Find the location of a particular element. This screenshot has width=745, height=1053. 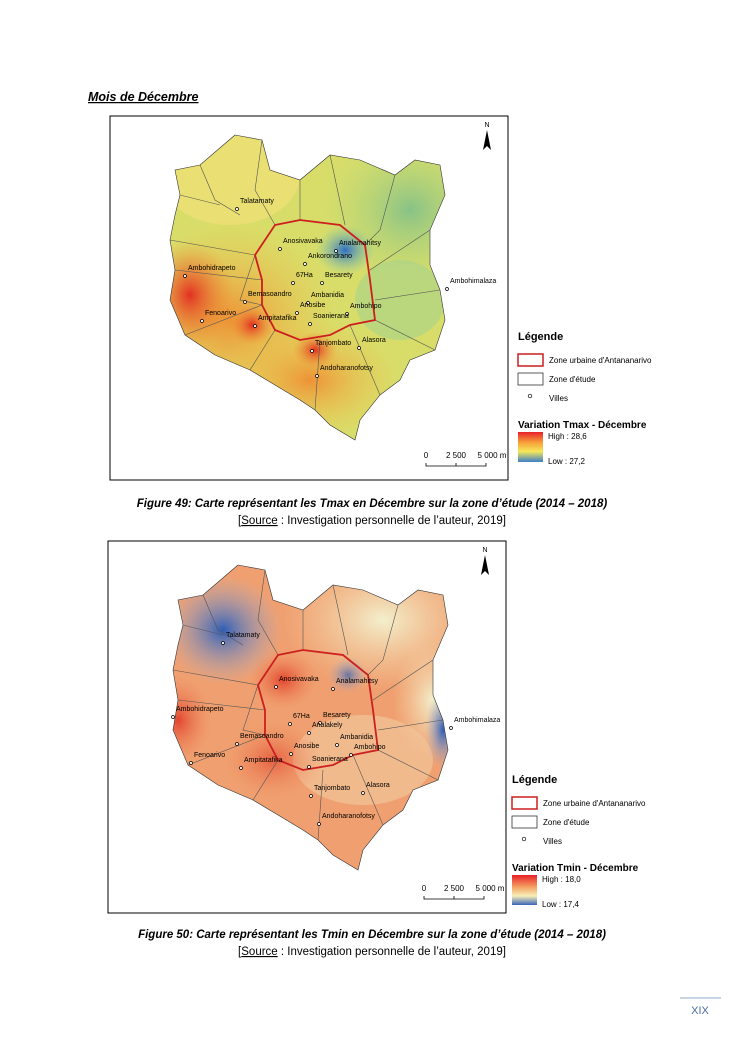

legend-low: Low : 17,4 is located at coordinates (560, 904).